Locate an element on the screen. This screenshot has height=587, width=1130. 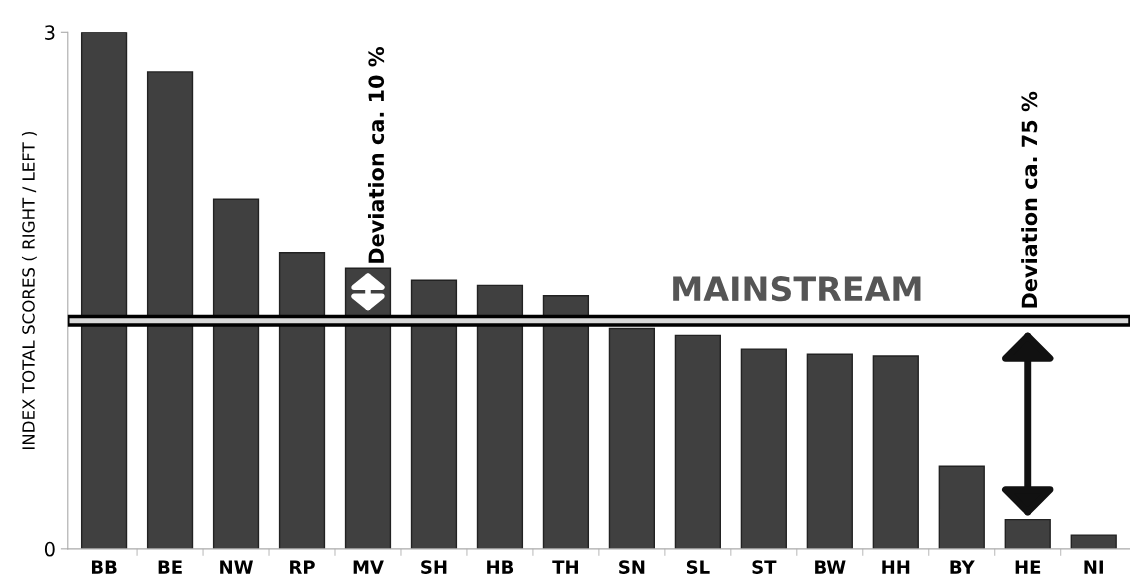
annotation: Deviation ca. 10 % is located at coordinates (376, 155).